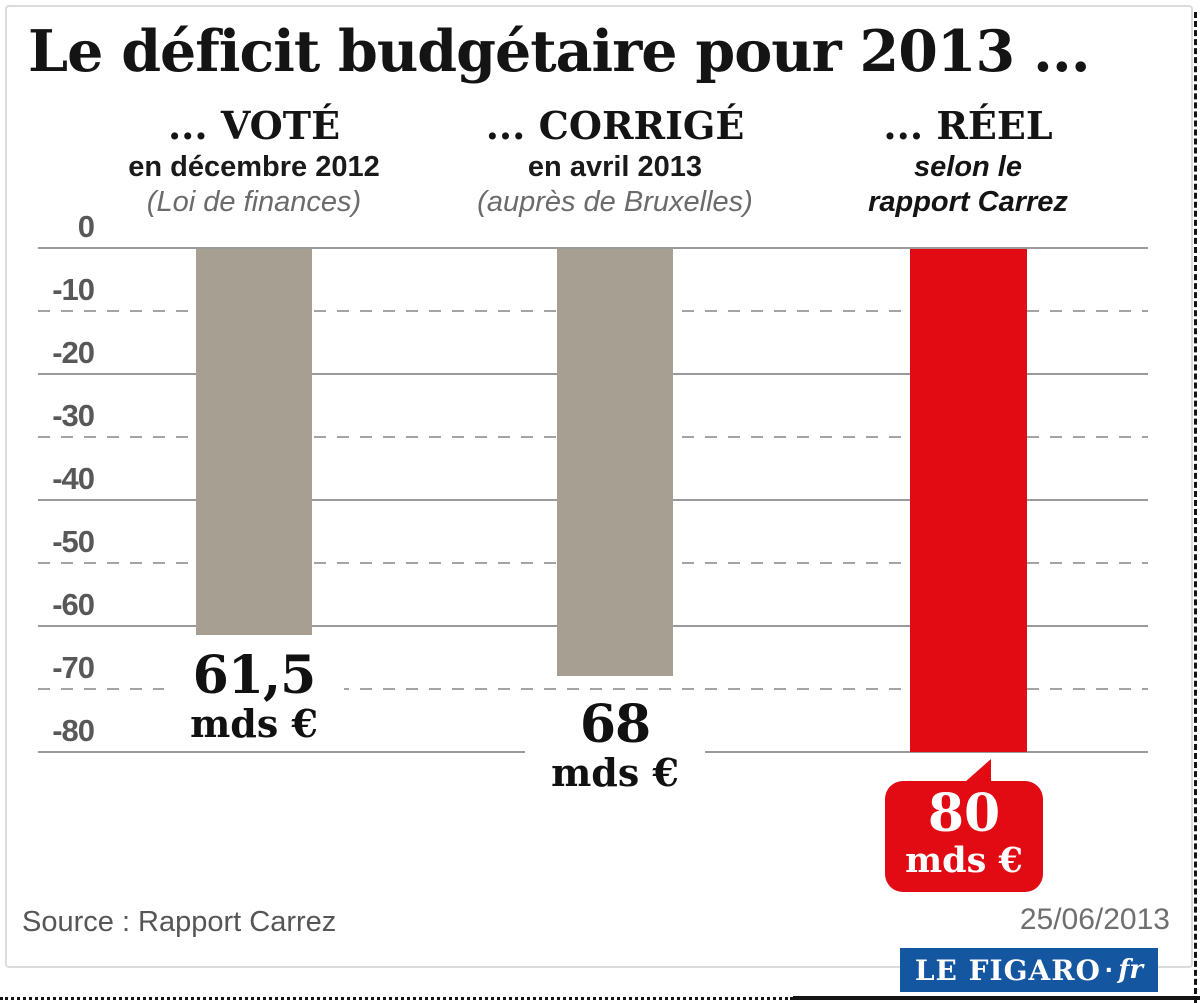 The height and width of the screenshot is (1003, 1200). Describe the element at coordinates (86, 226) in the screenshot. I see `y-tick-0: 0` at that location.